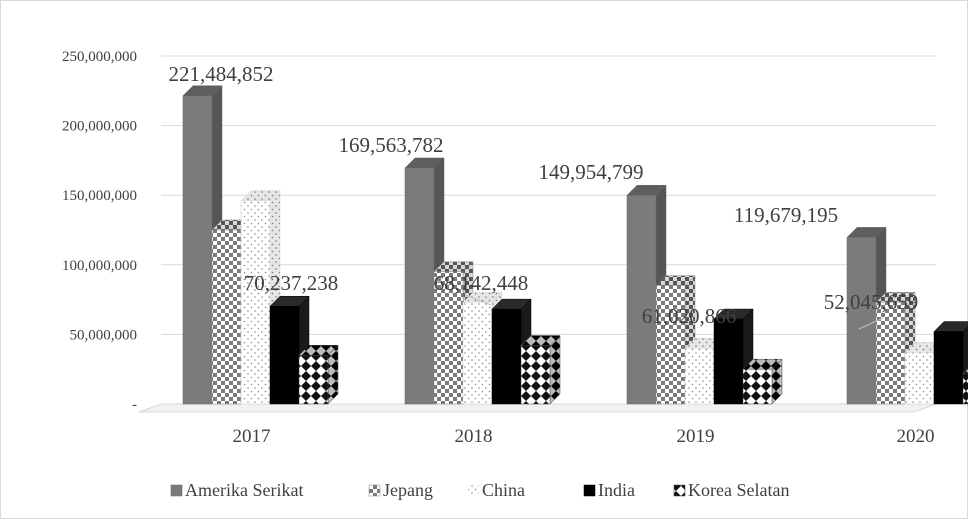 The width and height of the screenshot is (968, 525). I want to click on data-label-india-2017: 70,237,238, so click(291, 283).